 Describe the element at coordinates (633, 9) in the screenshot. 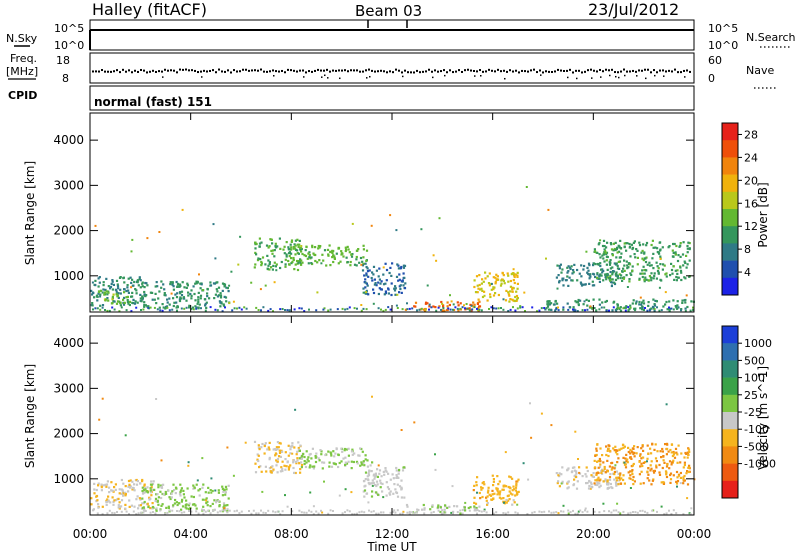

I see `date-label: 23/Jul/2012` at that location.